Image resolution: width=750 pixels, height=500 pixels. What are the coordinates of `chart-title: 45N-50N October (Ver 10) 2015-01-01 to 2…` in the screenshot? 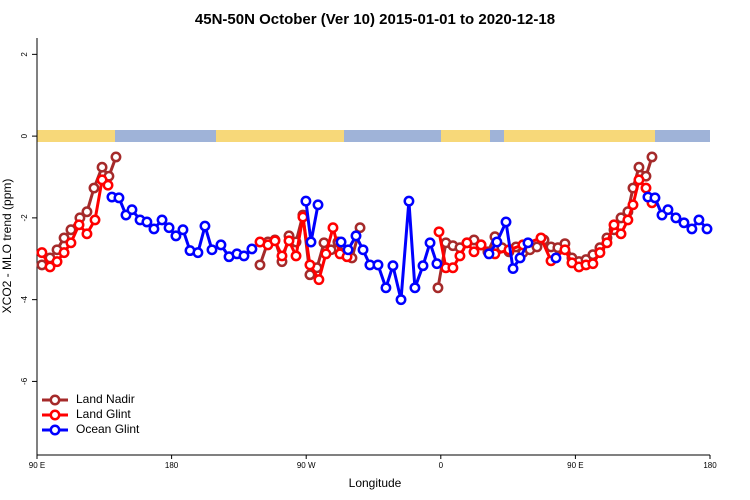 It's located at (375, 19).